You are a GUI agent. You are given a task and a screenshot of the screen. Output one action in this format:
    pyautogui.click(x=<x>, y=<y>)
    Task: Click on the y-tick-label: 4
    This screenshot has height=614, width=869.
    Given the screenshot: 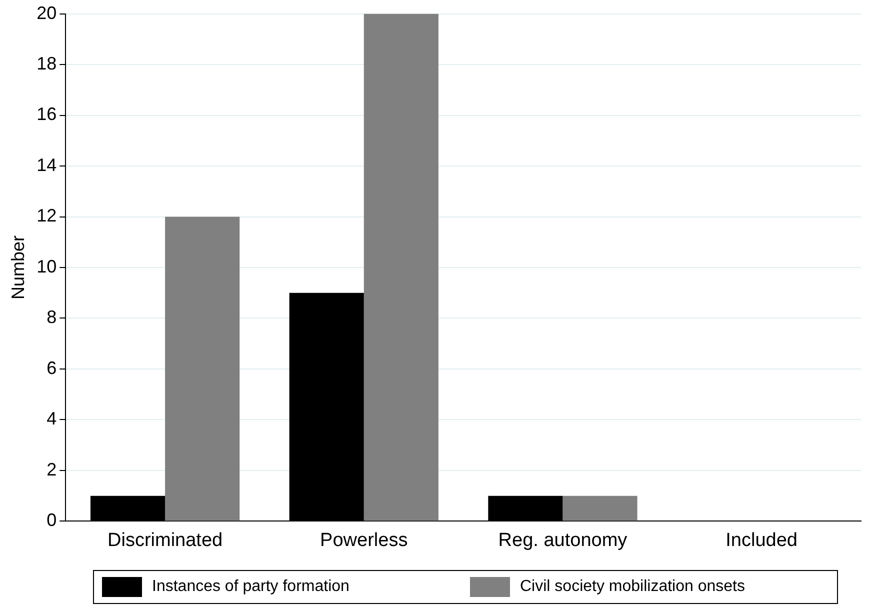 What is the action you would take?
    pyautogui.click(x=51, y=418)
    